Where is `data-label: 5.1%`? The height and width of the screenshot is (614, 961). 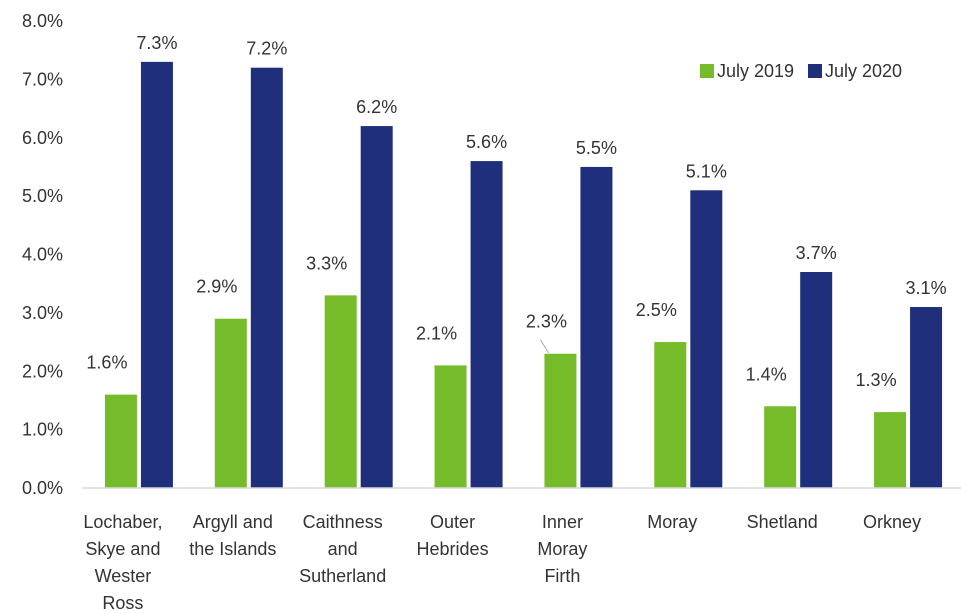 data-label: 5.1% is located at coordinates (706, 171).